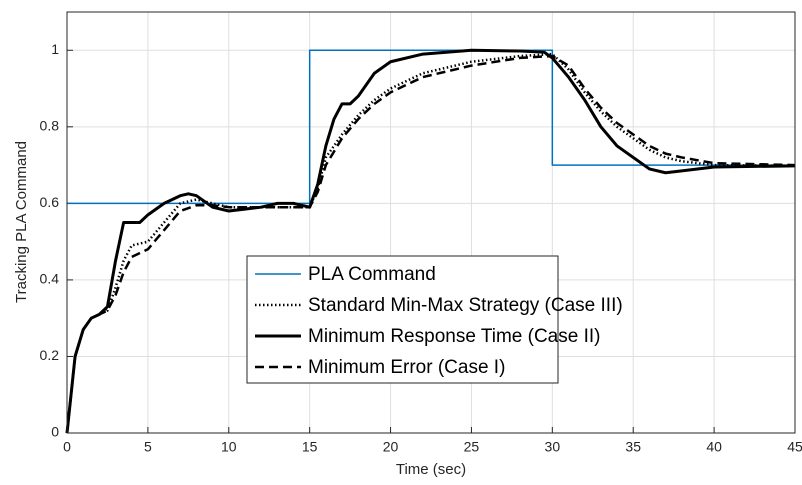 The width and height of the screenshot is (802, 485). What do you see at coordinates (50, 126) in the screenshot?
I see `y-tick-label: 0.8` at bounding box center [50, 126].